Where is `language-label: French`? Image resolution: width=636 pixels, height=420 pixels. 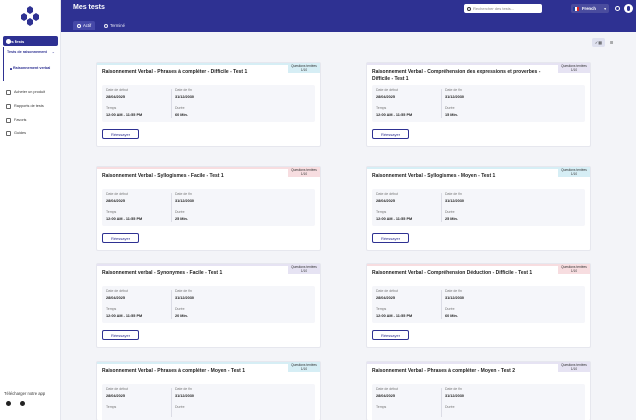 language-label: French is located at coordinates (589, 8).